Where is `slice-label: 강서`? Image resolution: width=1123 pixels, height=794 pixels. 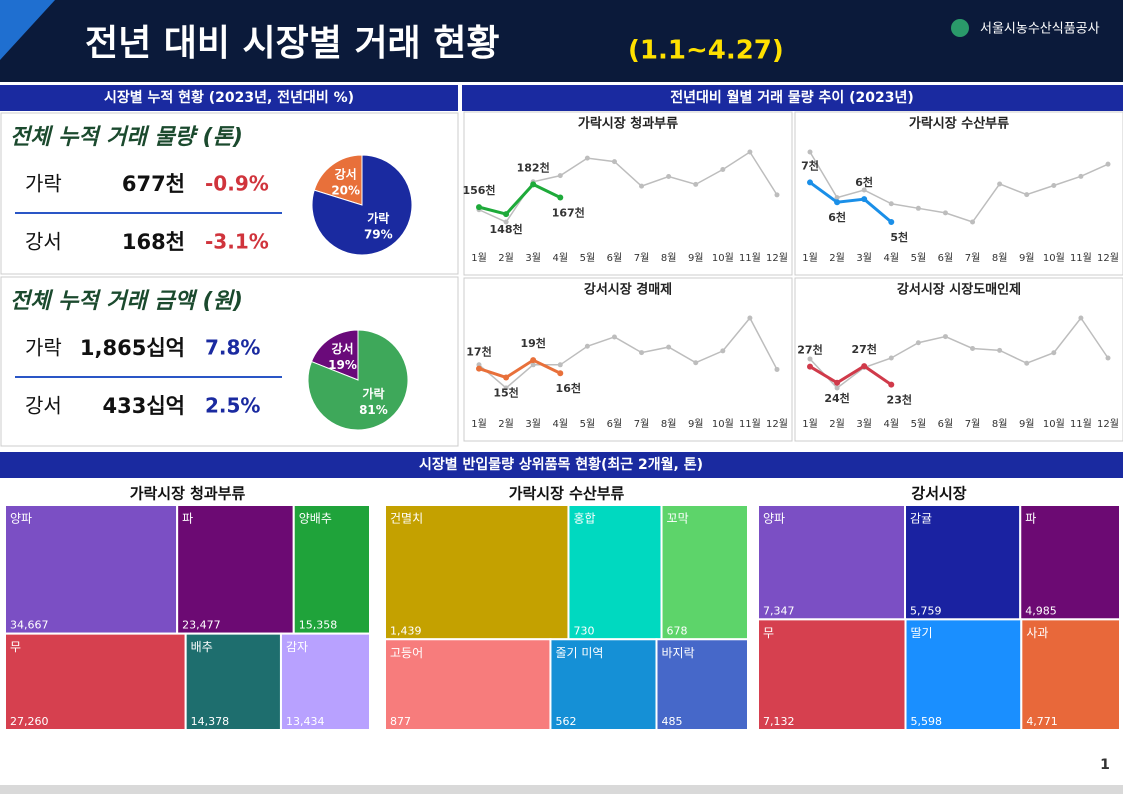
slice-label: 강서 is located at coordinates (342, 348).